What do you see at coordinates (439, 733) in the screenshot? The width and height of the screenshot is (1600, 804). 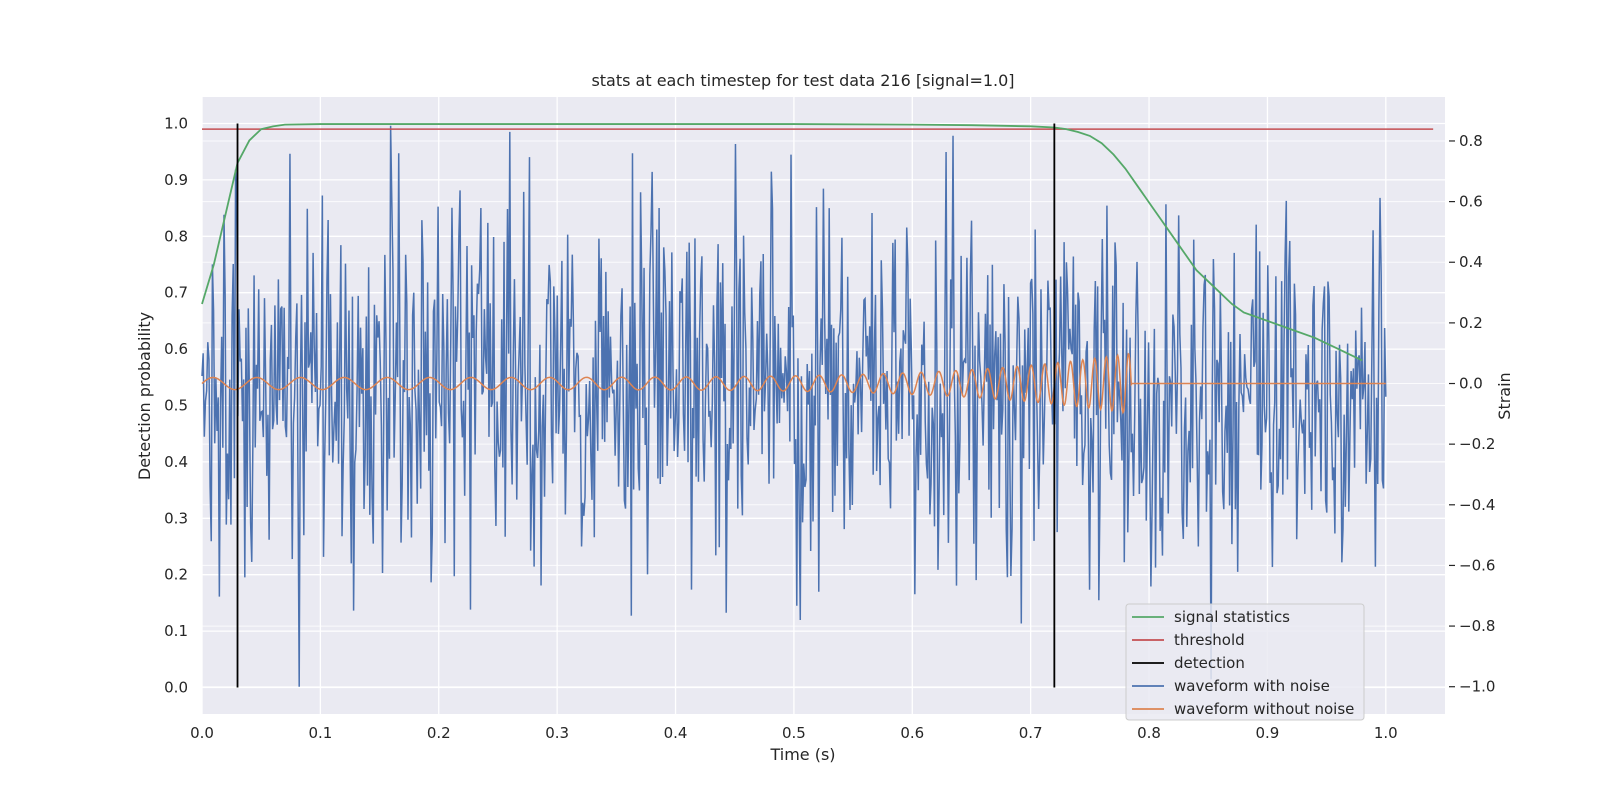 I see `x-tick-label: 0.2` at bounding box center [439, 733].